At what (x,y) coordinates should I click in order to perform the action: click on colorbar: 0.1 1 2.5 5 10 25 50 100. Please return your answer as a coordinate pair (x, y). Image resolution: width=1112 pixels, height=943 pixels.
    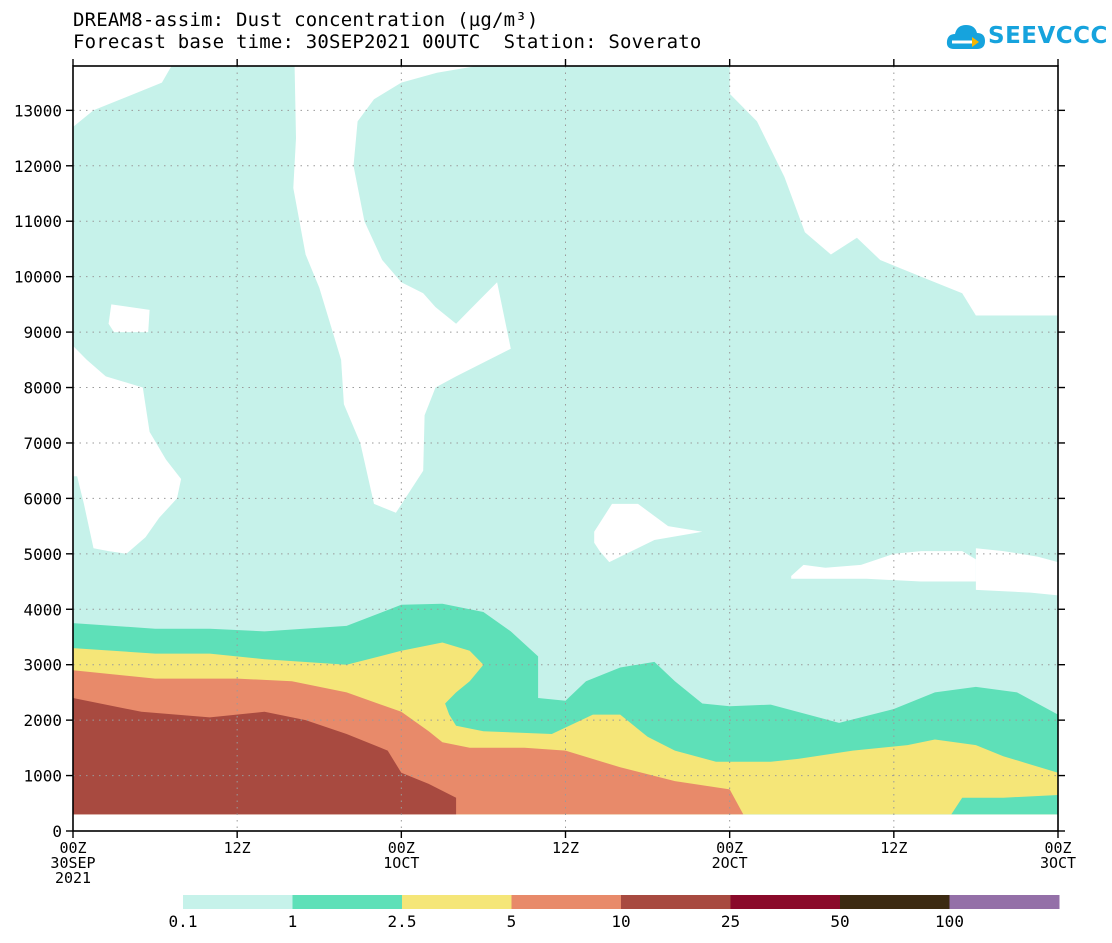
    Looking at the image, I should click on (614, 913).